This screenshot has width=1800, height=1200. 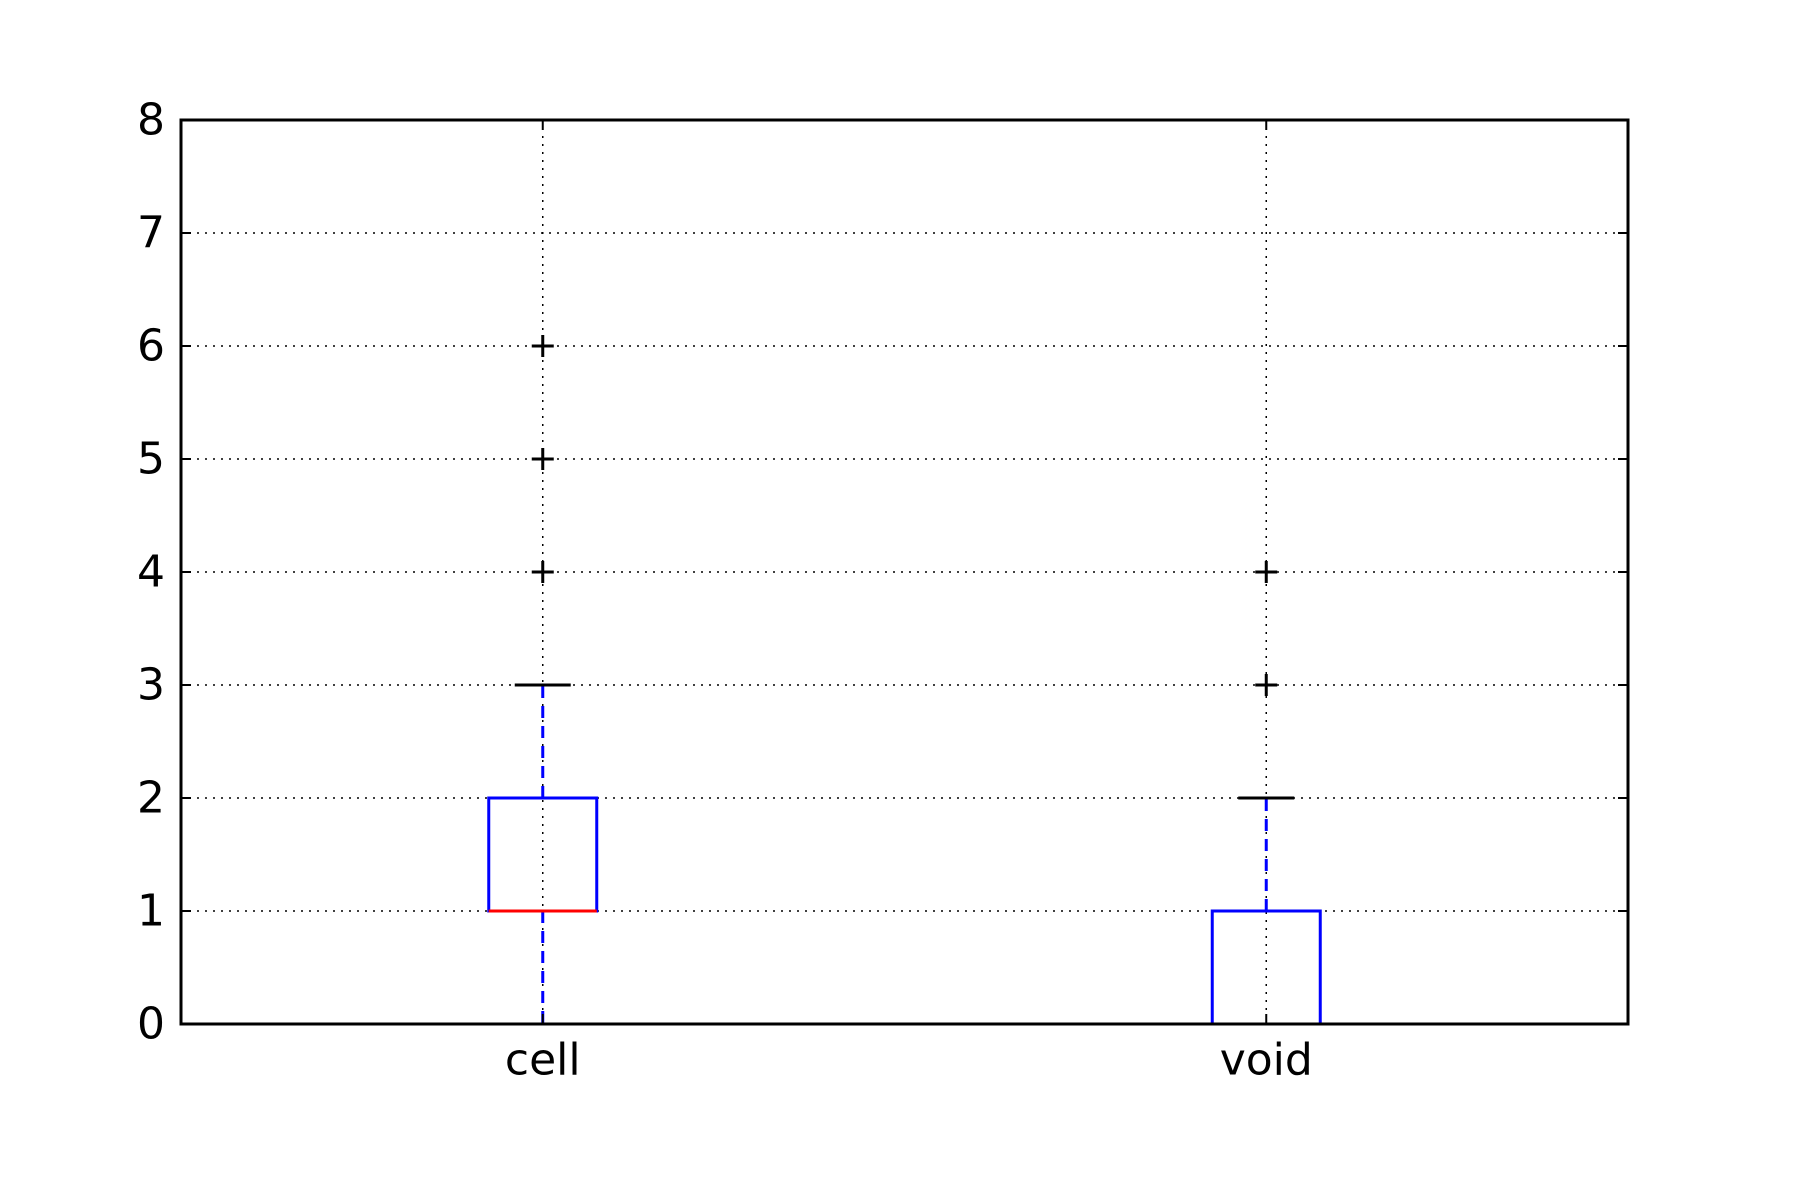 What do you see at coordinates (1266, 1060) in the screenshot?
I see `x-tick-label-void: void` at bounding box center [1266, 1060].